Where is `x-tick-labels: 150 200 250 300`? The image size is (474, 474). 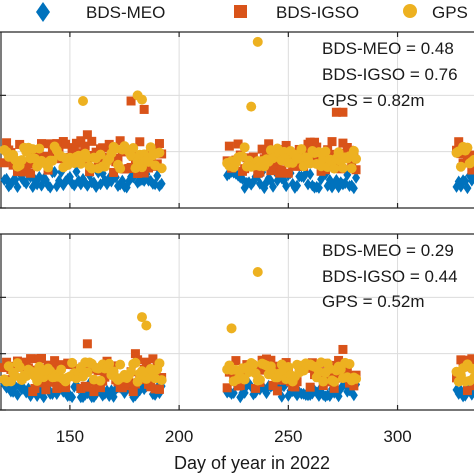
x-tick-labels: 150 200 250 300 is located at coordinates (234, 436).